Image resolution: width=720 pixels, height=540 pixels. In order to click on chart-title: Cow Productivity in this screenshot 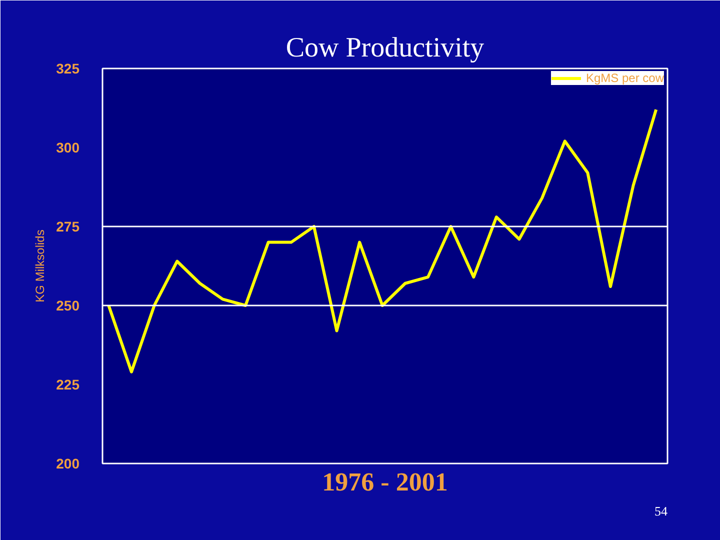, I will do `click(385, 48)`.